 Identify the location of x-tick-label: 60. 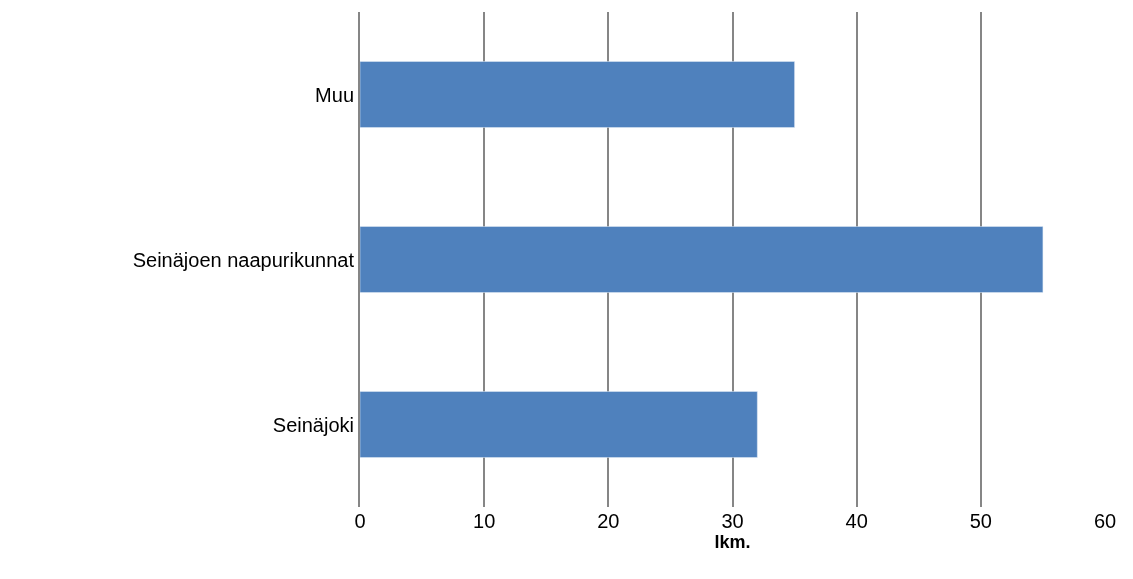
(1105, 521).